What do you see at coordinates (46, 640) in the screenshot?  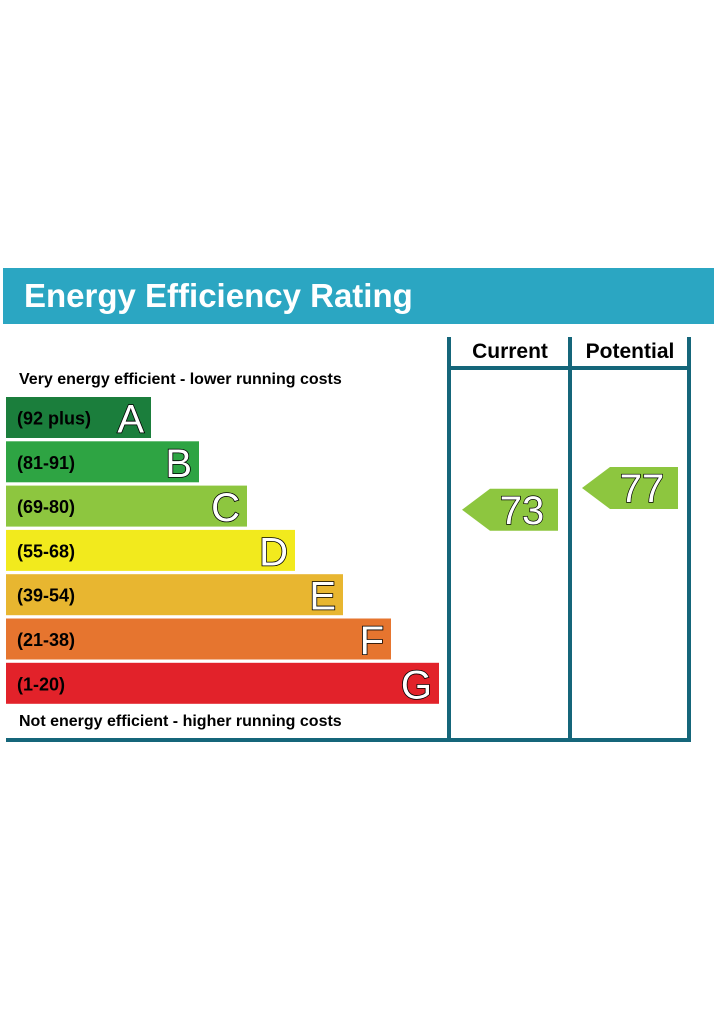 I see `band-range-f: (21-38)` at bounding box center [46, 640].